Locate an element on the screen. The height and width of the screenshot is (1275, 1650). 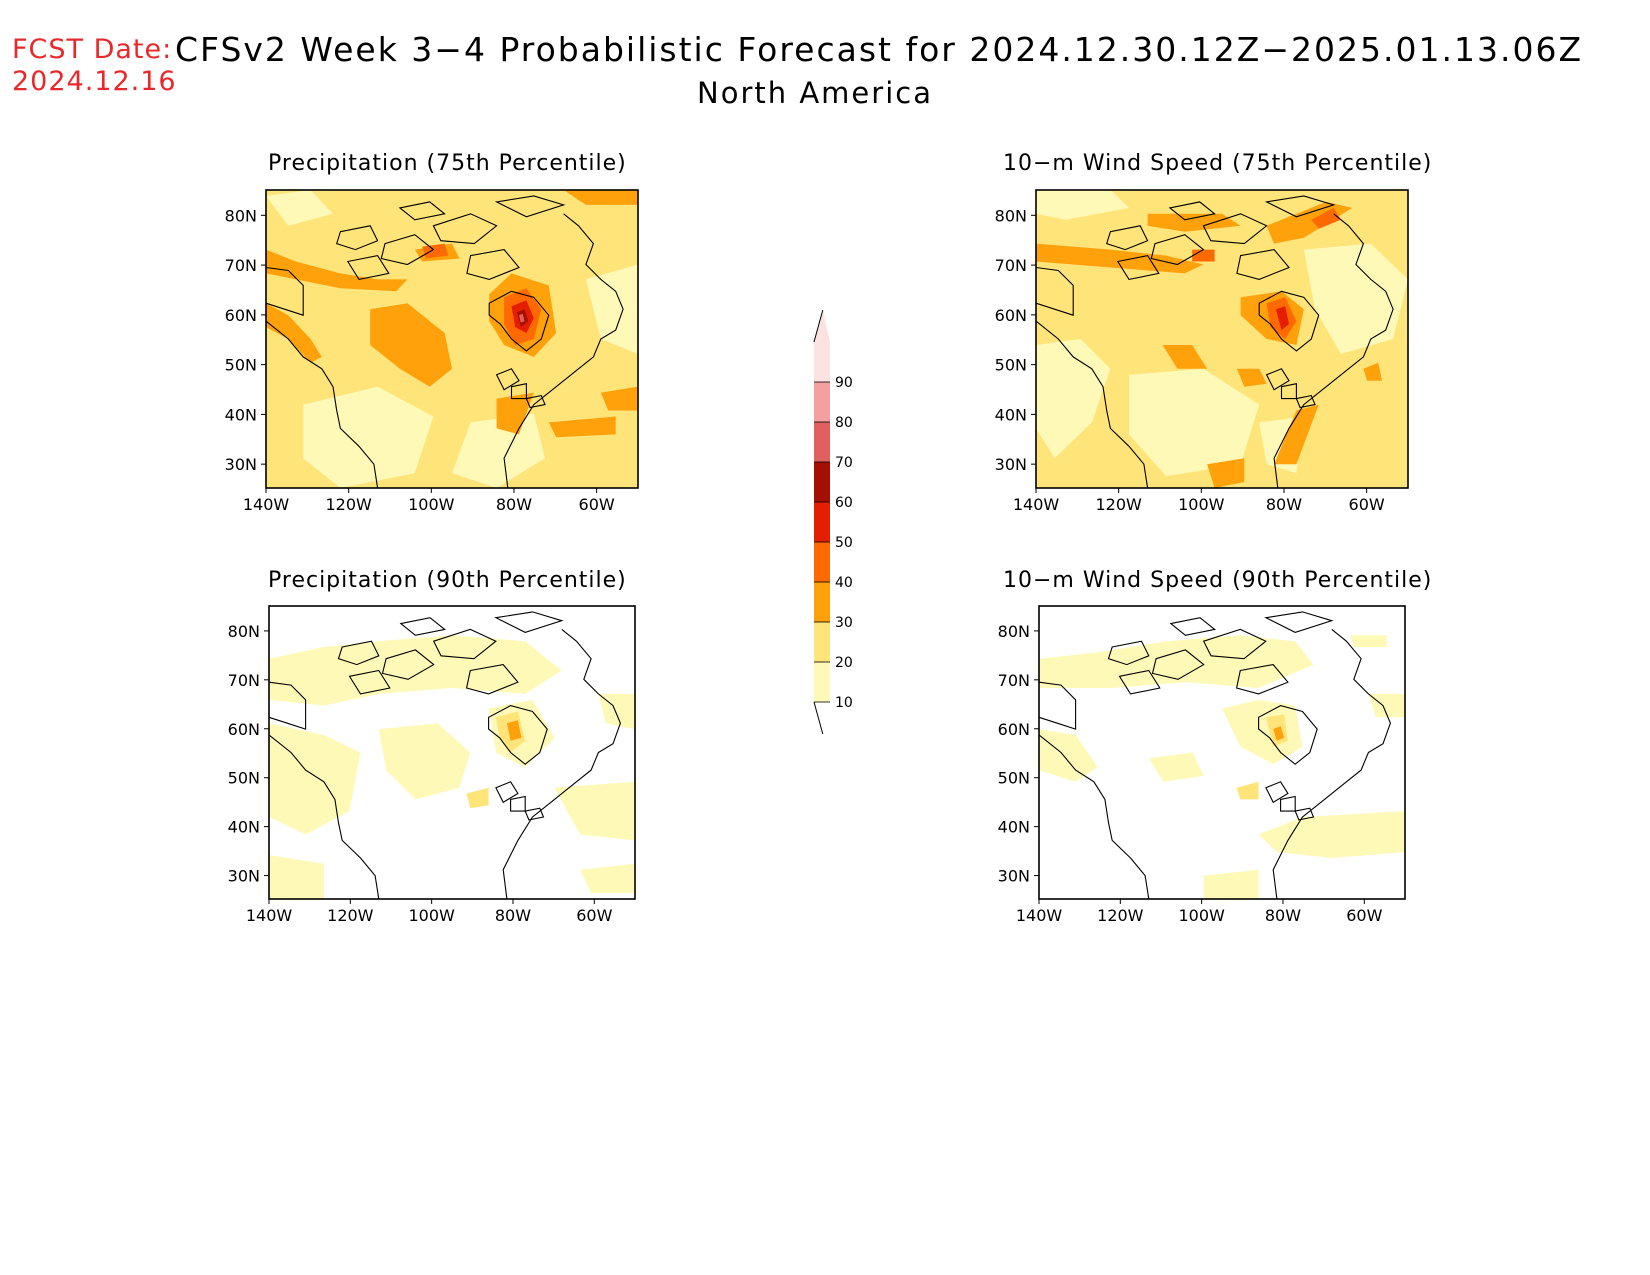
colorbar-segment-c80 is located at coordinates (822, 402).